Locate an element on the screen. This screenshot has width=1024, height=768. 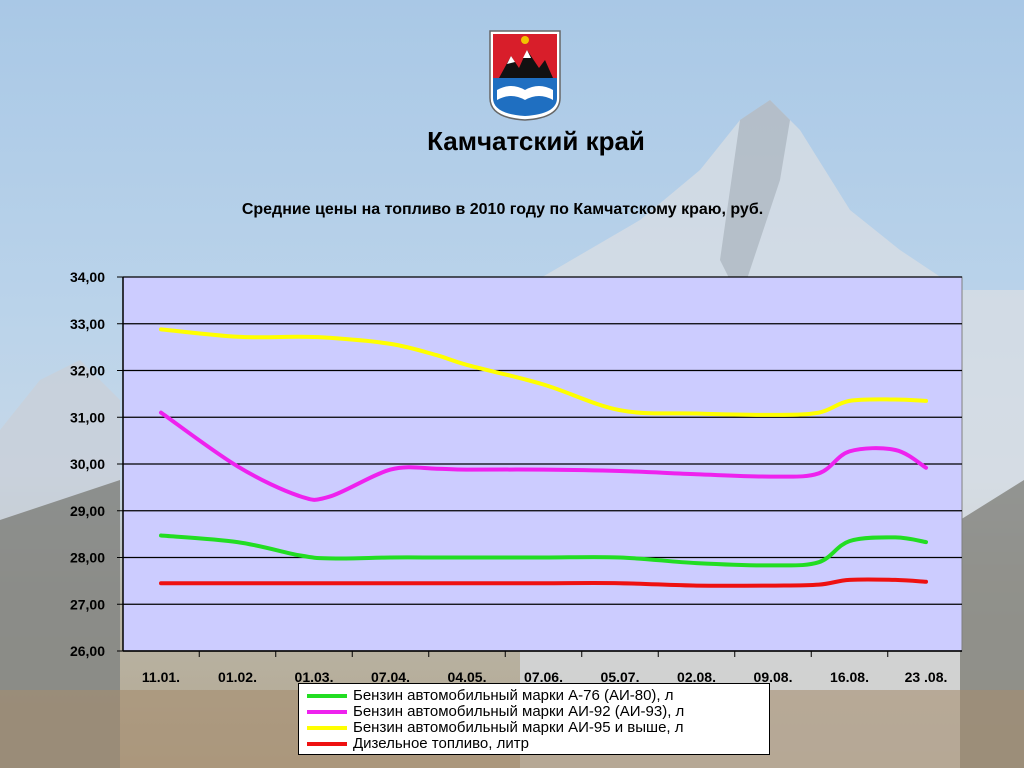
x-tick-label: 04.05. is located at coordinates (467, 677).